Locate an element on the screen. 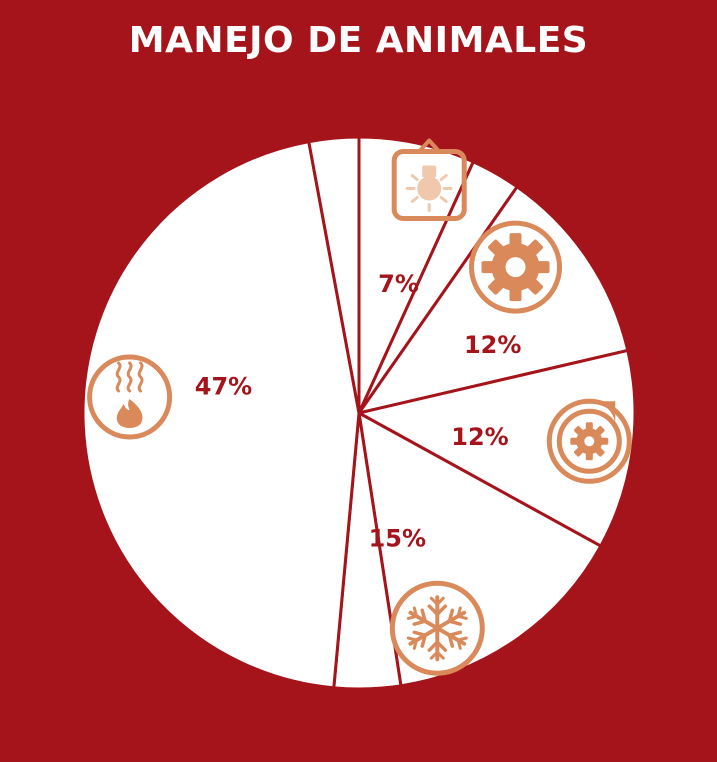 The height and width of the screenshot is (762, 717). lightbulb-icon is located at coordinates (429, 179).